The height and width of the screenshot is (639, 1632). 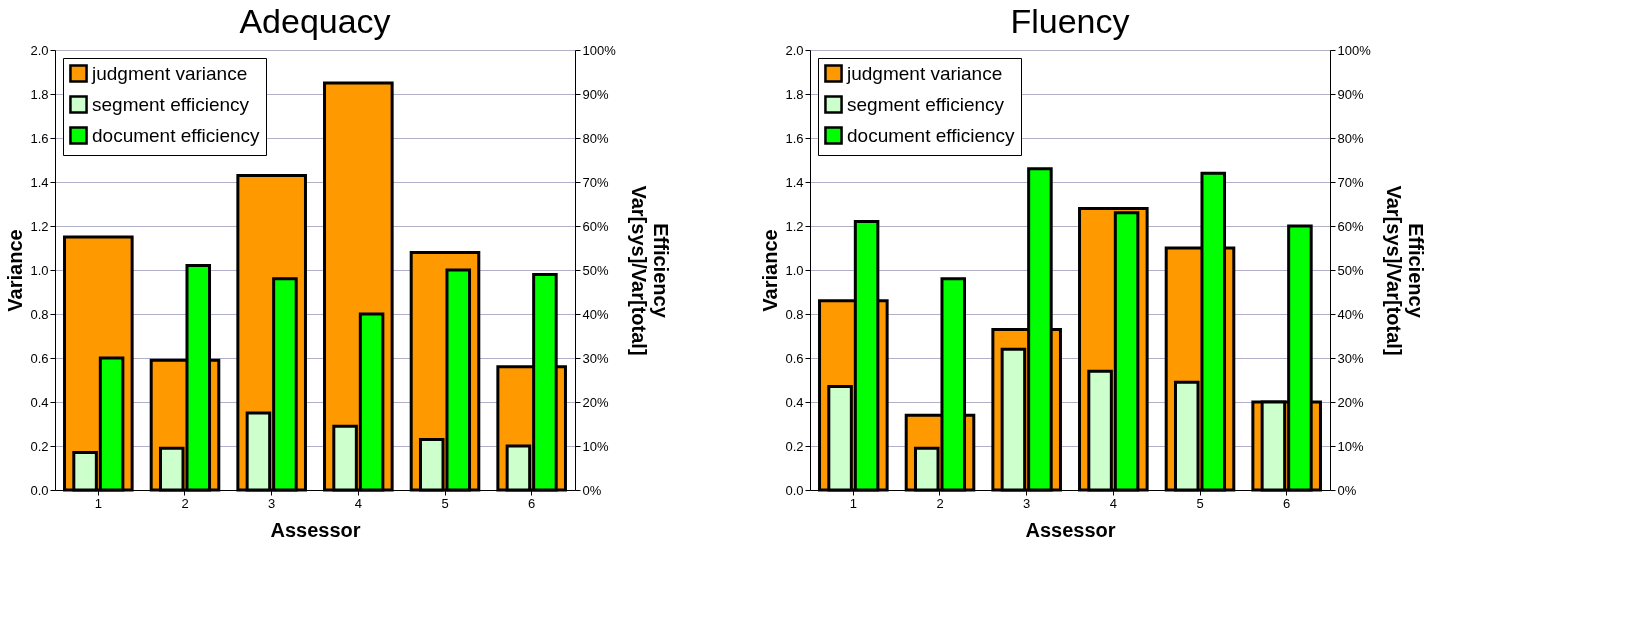 I want to click on chart-title: Fluency, so click(x=1070, y=21).